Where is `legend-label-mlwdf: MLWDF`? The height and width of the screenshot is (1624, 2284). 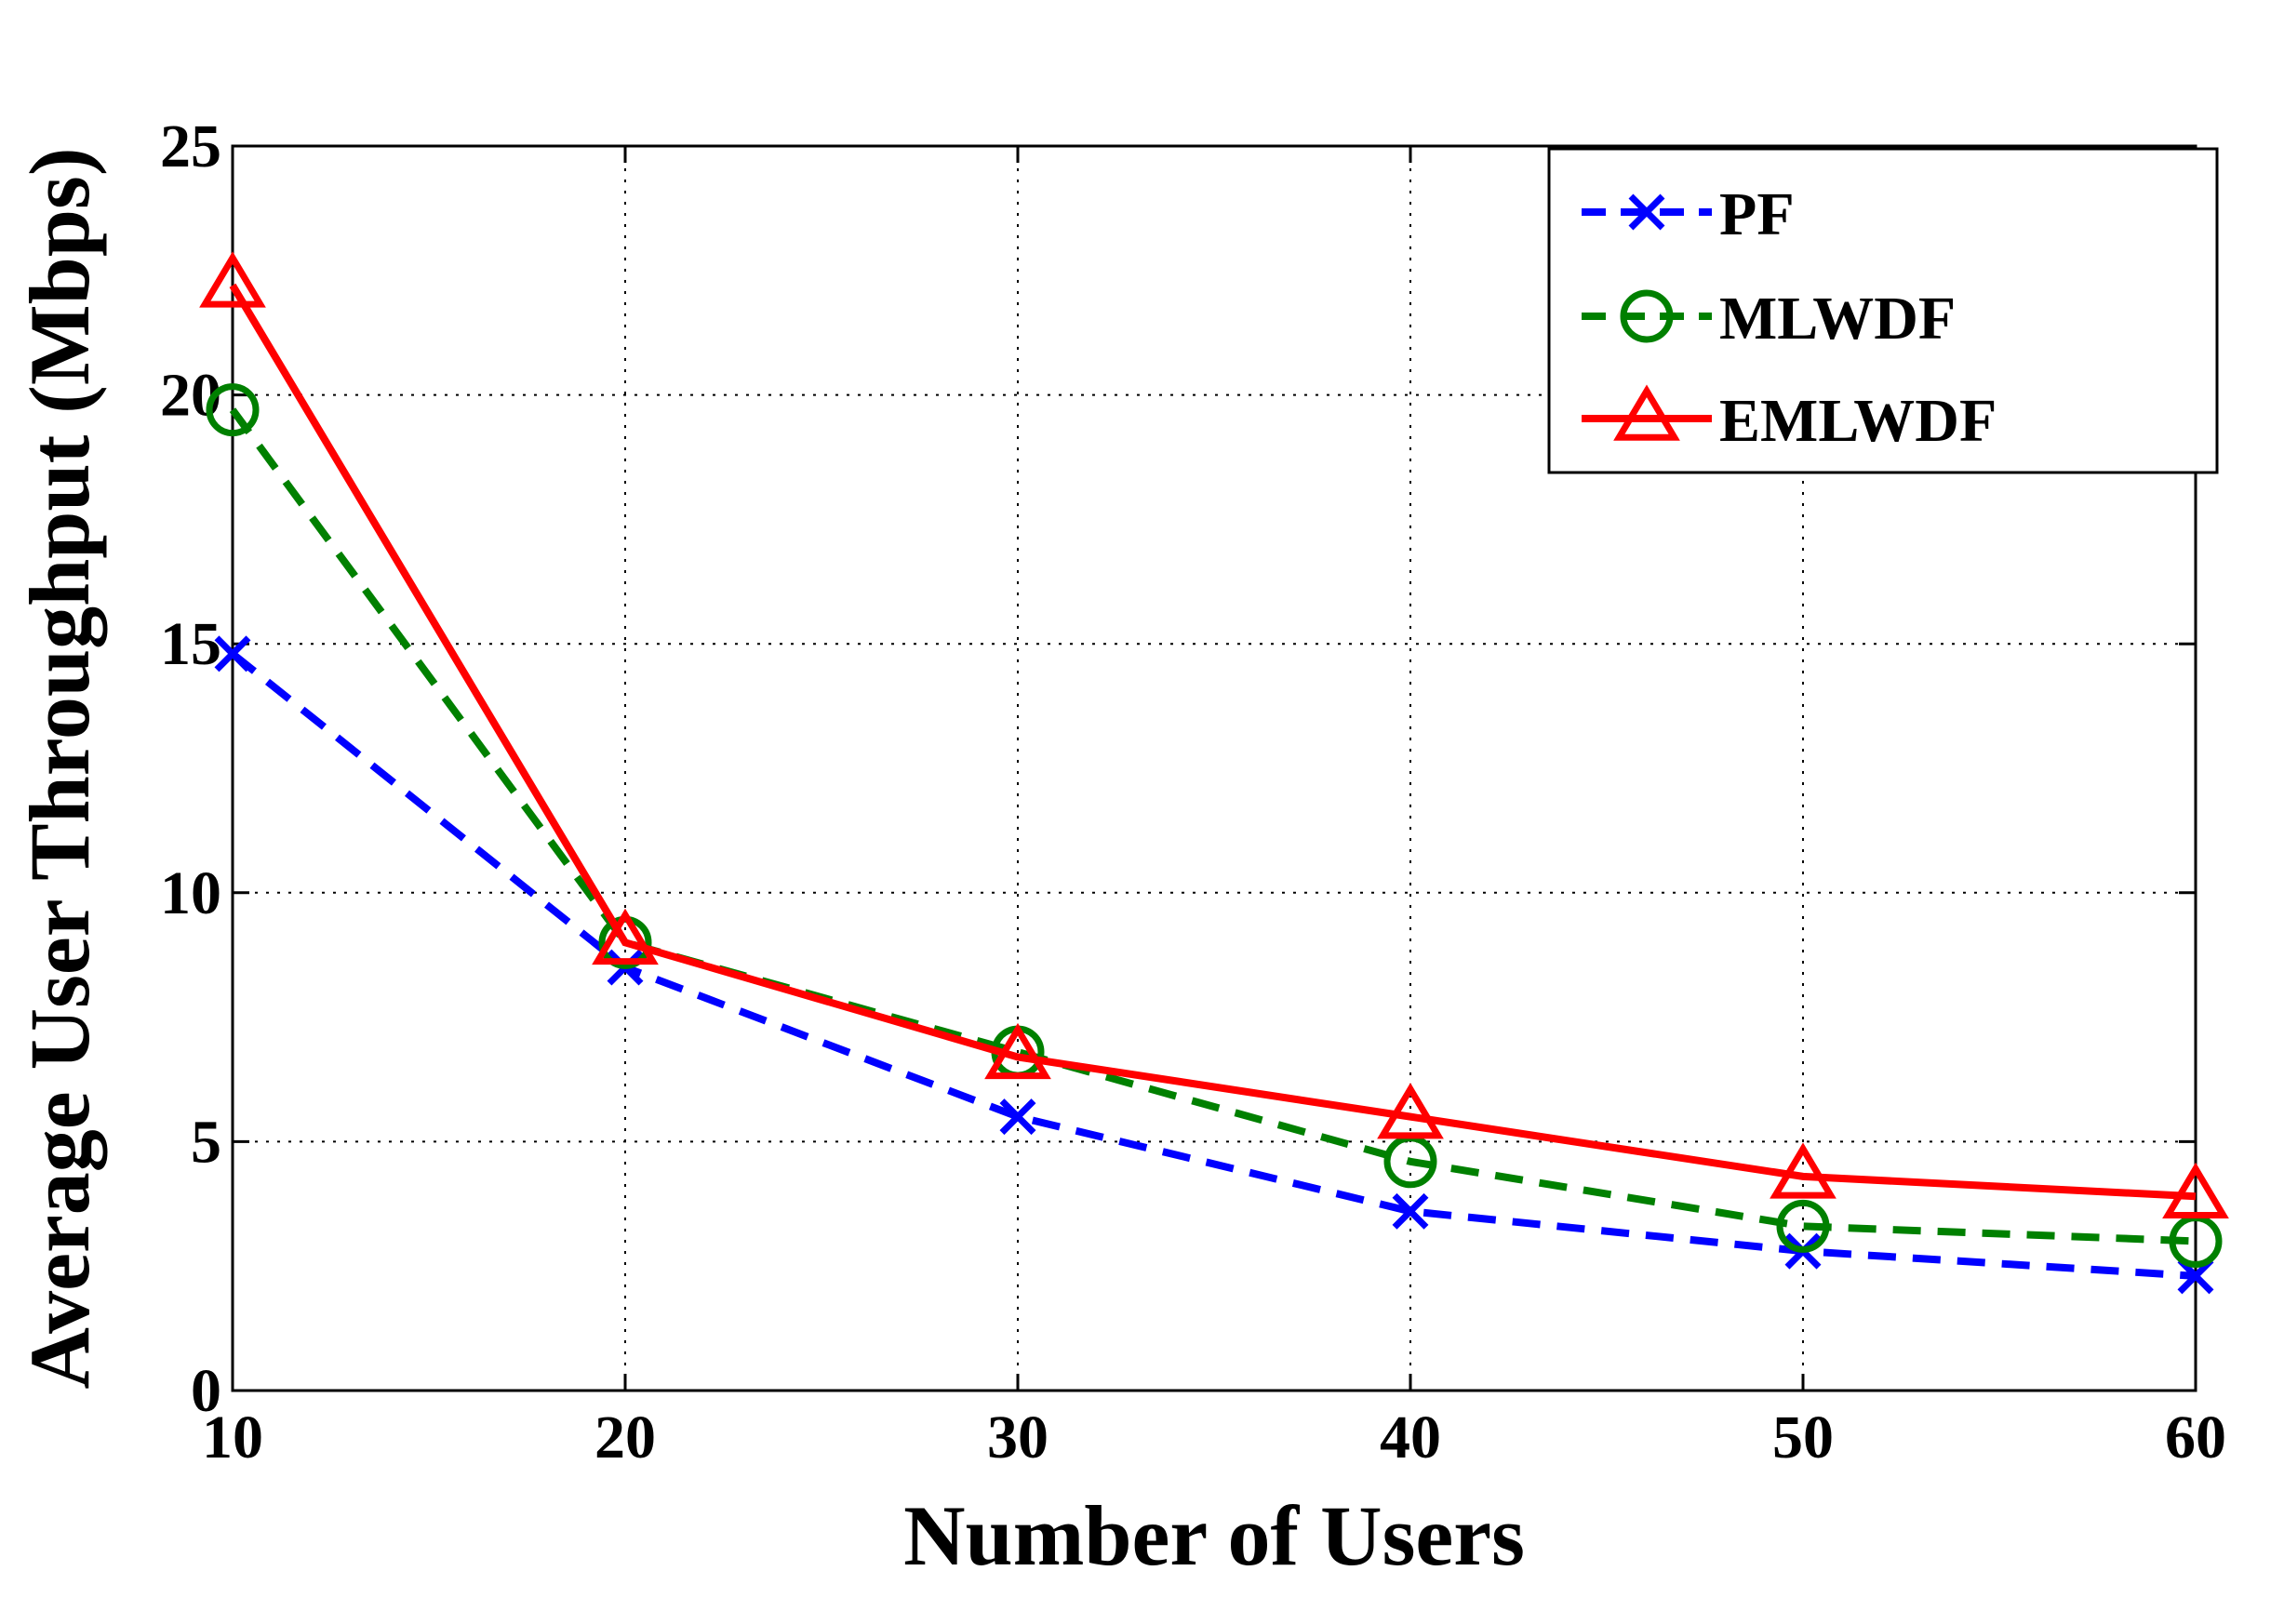 legend-label-mlwdf: MLWDF is located at coordinates (1838, 319).